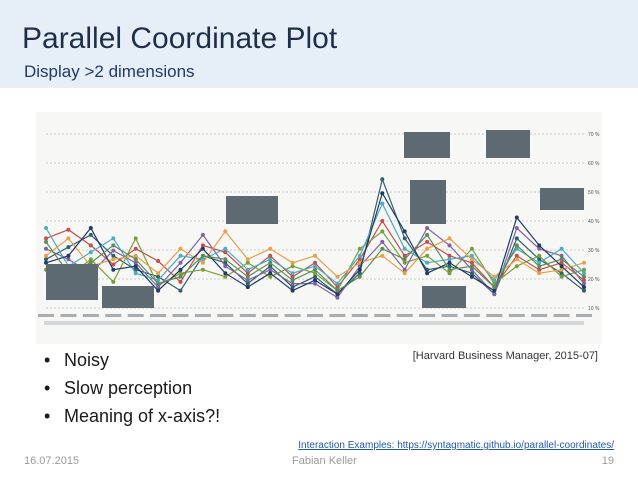  I want to click on figure-axis-labels, so click(315, 315).